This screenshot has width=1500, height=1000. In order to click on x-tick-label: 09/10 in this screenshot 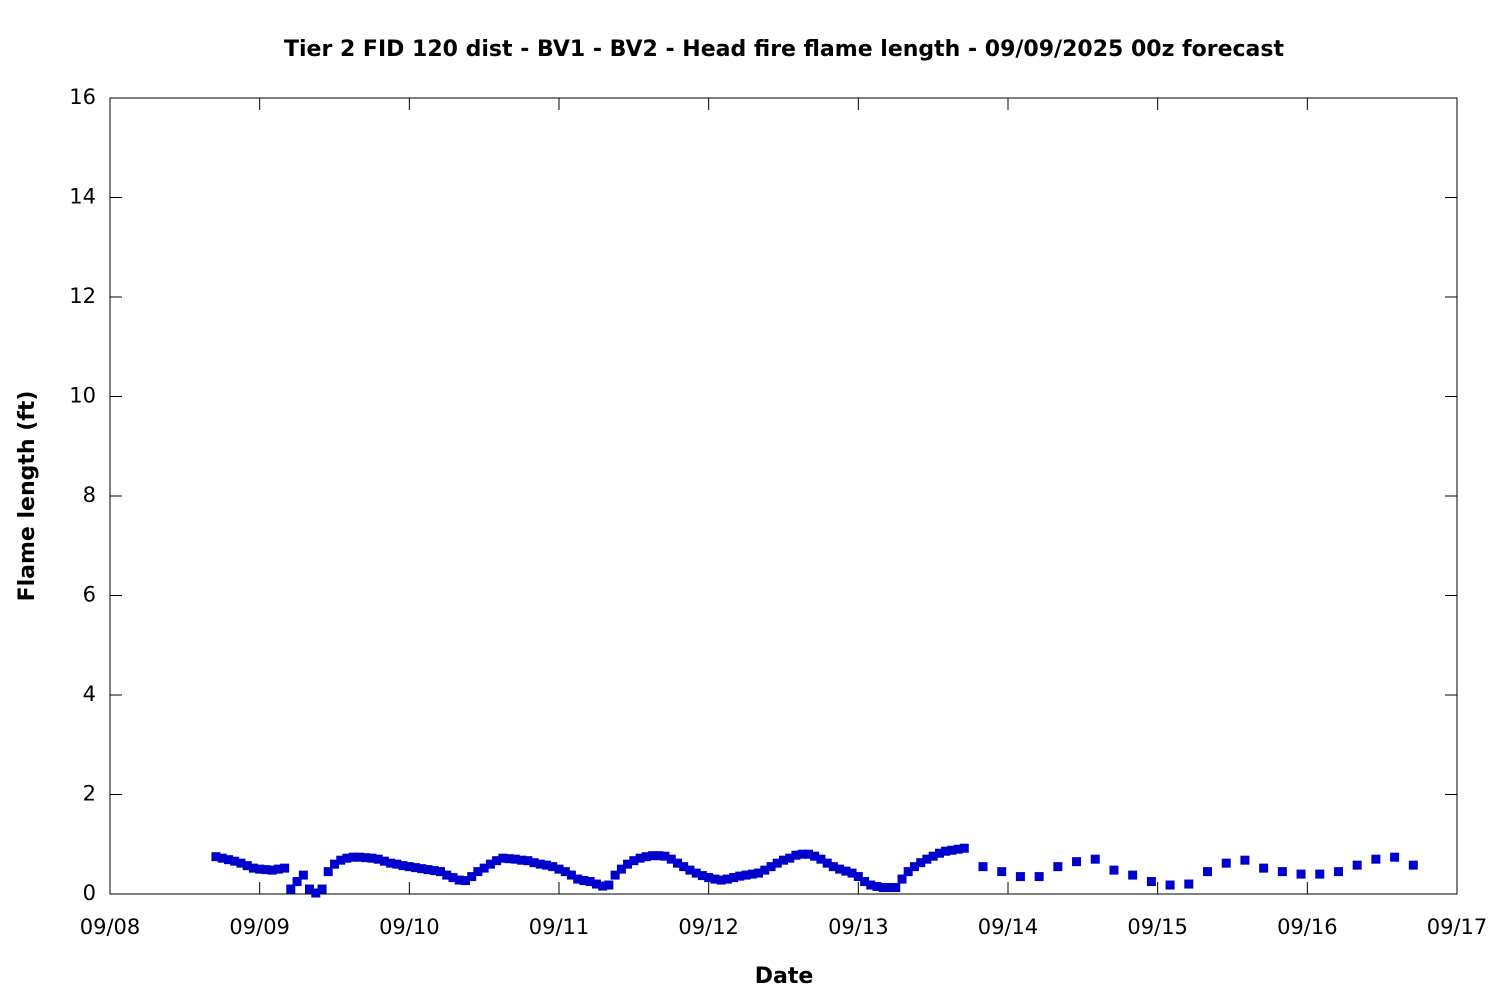, I will do `click(409, 927)`.